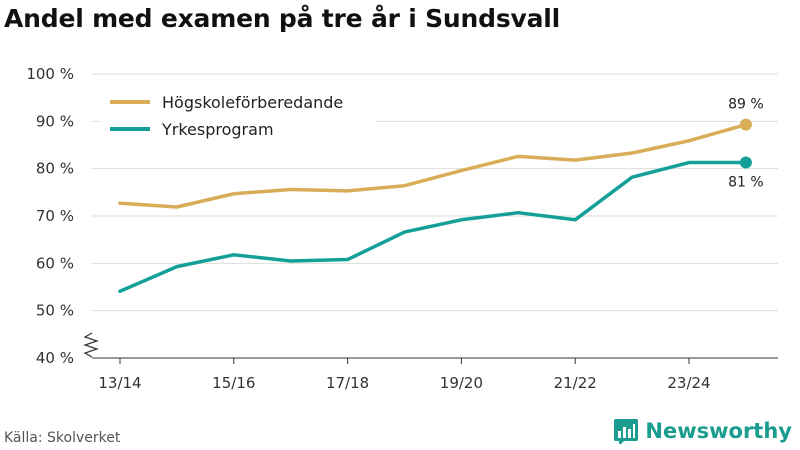  I want to click on legend-label: Högskoleförberedande, so click(252, 102).